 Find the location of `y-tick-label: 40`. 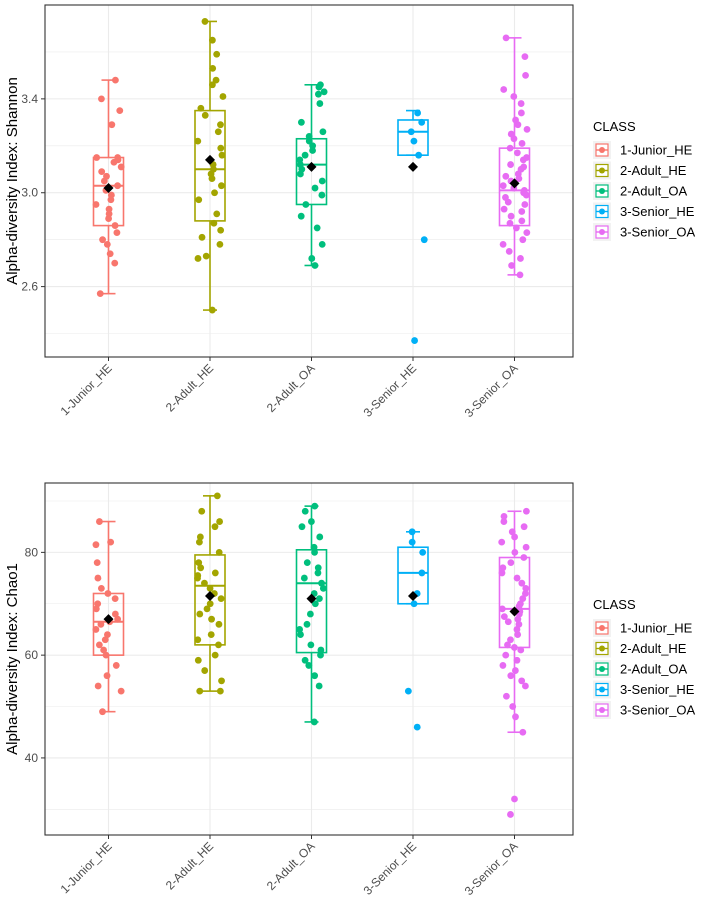

y-tick-label: 40 is located at coordinates (32, 758).